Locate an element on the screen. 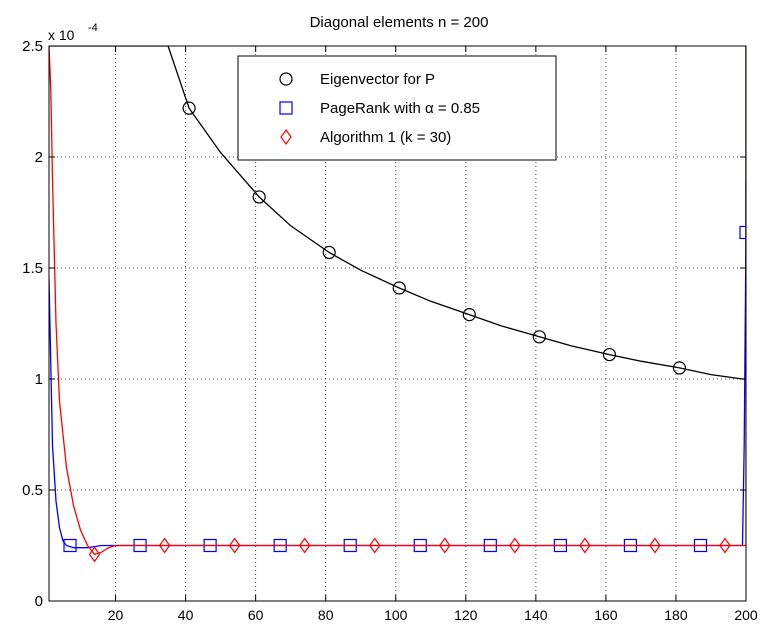 The image size is (763, 635). y-scale-exponent-label: x 10 -4 is located at coordinates (73, 32).